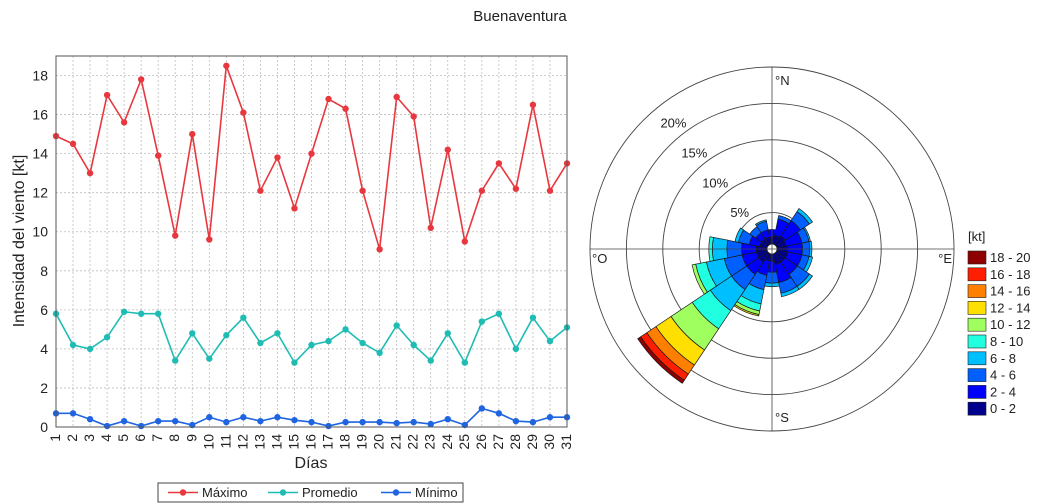 This screenshot has width=1040, height=504. Describe the element at coordinates (259, 442) in the screenshot. I see `x-tick-label: 13` at that location.